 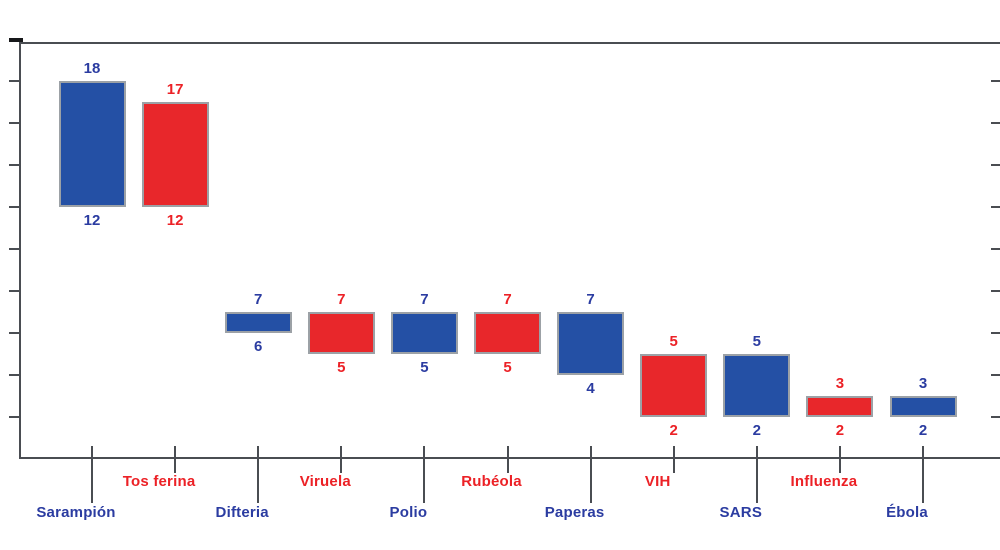 I want to click on bar-max-label-rubeola: 7, so click(x=507, y=299).